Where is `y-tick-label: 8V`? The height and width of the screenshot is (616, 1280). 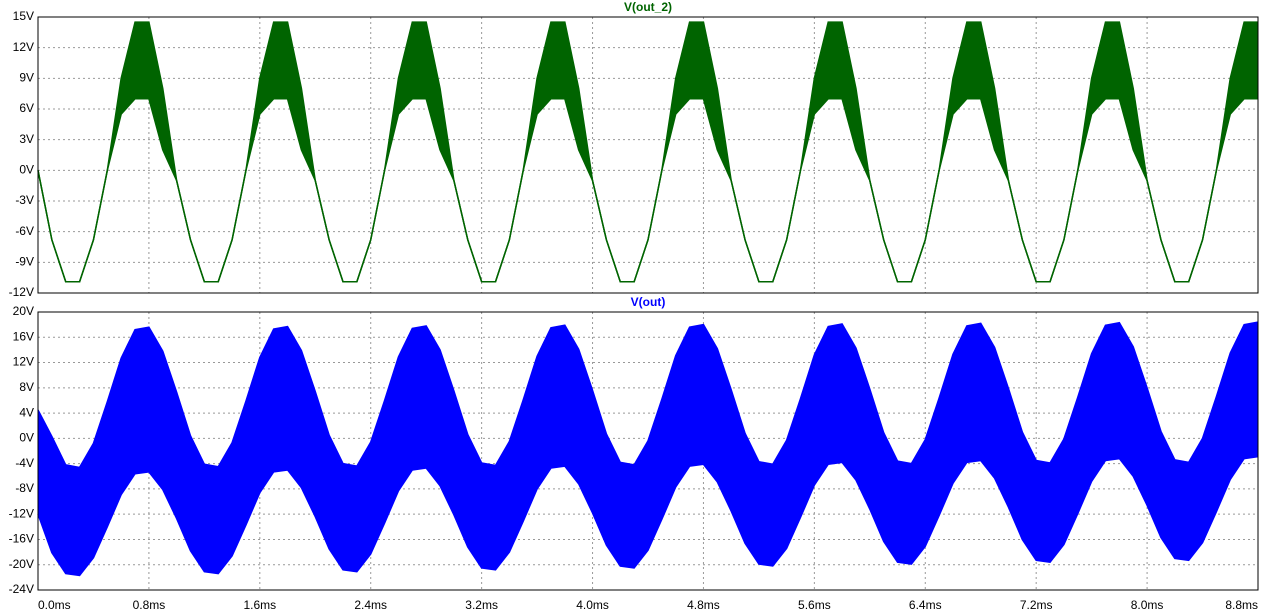 y-tick-label: 8V is located at coordinates (26, 387).